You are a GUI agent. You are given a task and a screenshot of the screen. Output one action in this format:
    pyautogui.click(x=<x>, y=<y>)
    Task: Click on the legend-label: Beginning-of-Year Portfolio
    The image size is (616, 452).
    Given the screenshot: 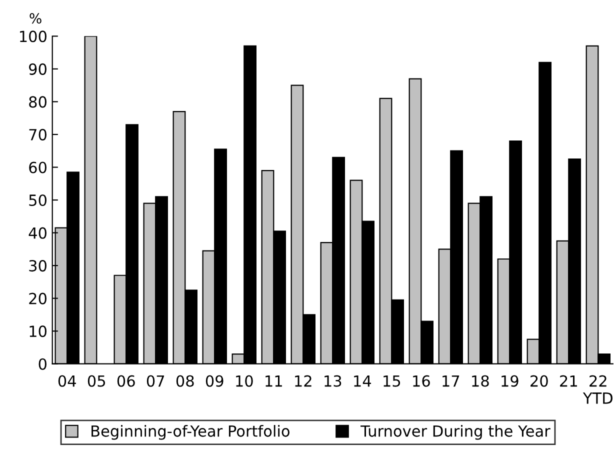 What is the action you would take?
    pyautogui.click(x=191, y=432)
    